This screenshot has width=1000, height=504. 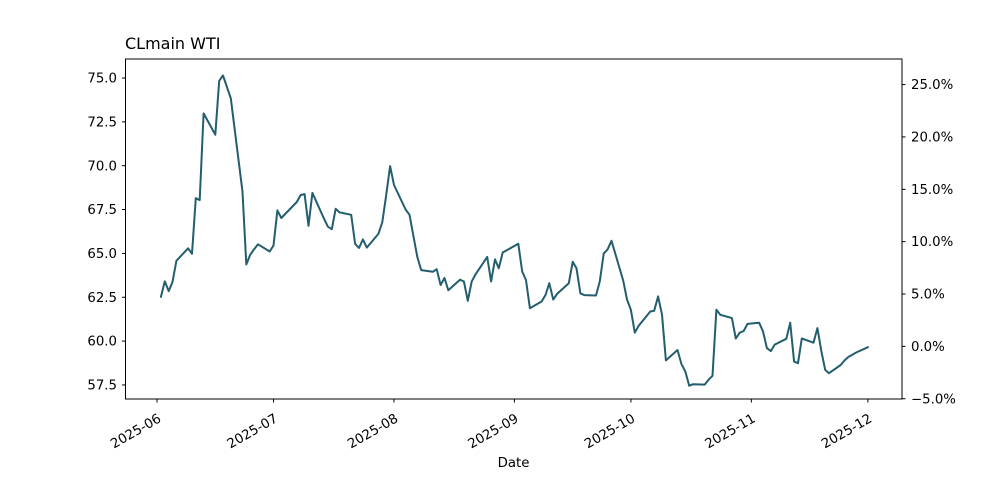 I want to click on right-axis-tick-label: 20.0%, so click(x=932, y=138).